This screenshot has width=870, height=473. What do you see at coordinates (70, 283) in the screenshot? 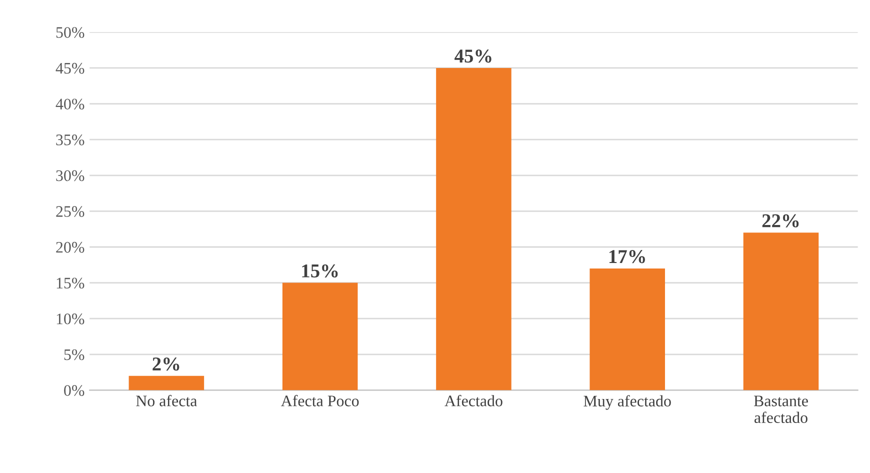
I see `y-tick-label: 15%` at bounding box center [70, 283].